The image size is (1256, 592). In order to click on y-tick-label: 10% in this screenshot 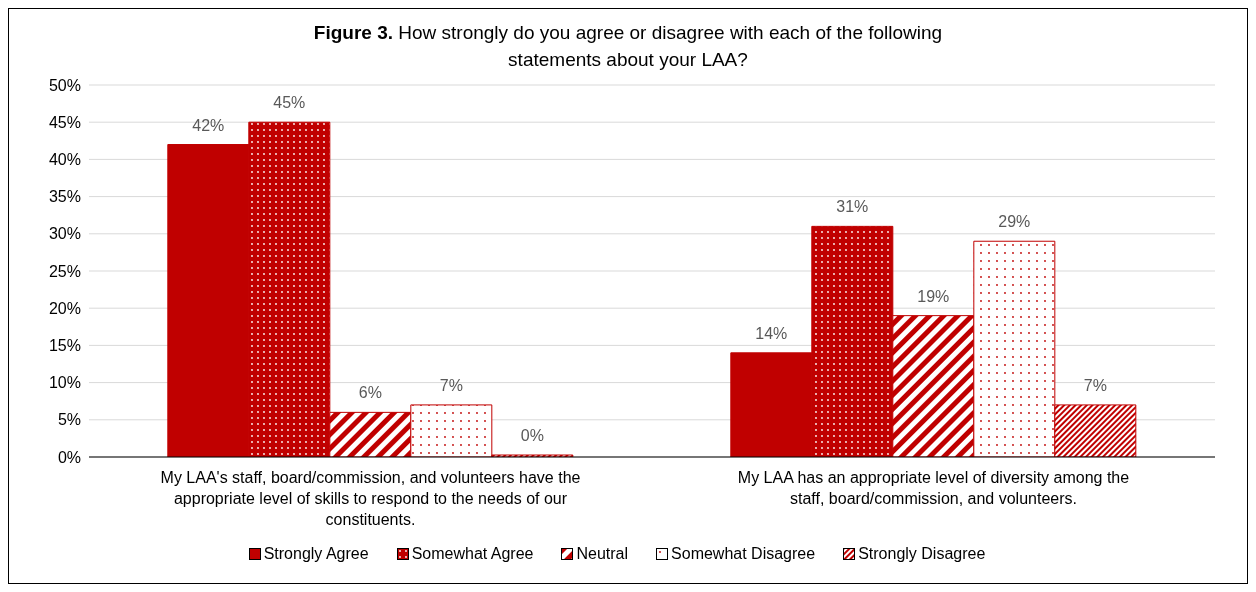, I will do `click(64, 383)`.